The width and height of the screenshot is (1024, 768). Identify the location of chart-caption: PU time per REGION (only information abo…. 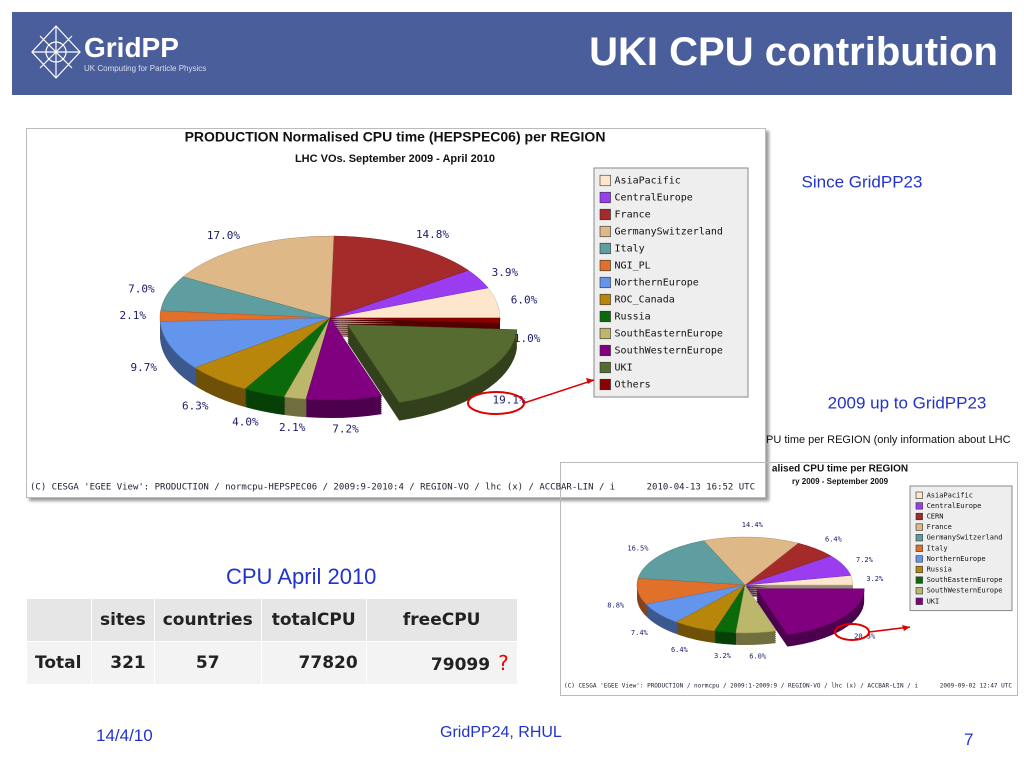
(888, 440).